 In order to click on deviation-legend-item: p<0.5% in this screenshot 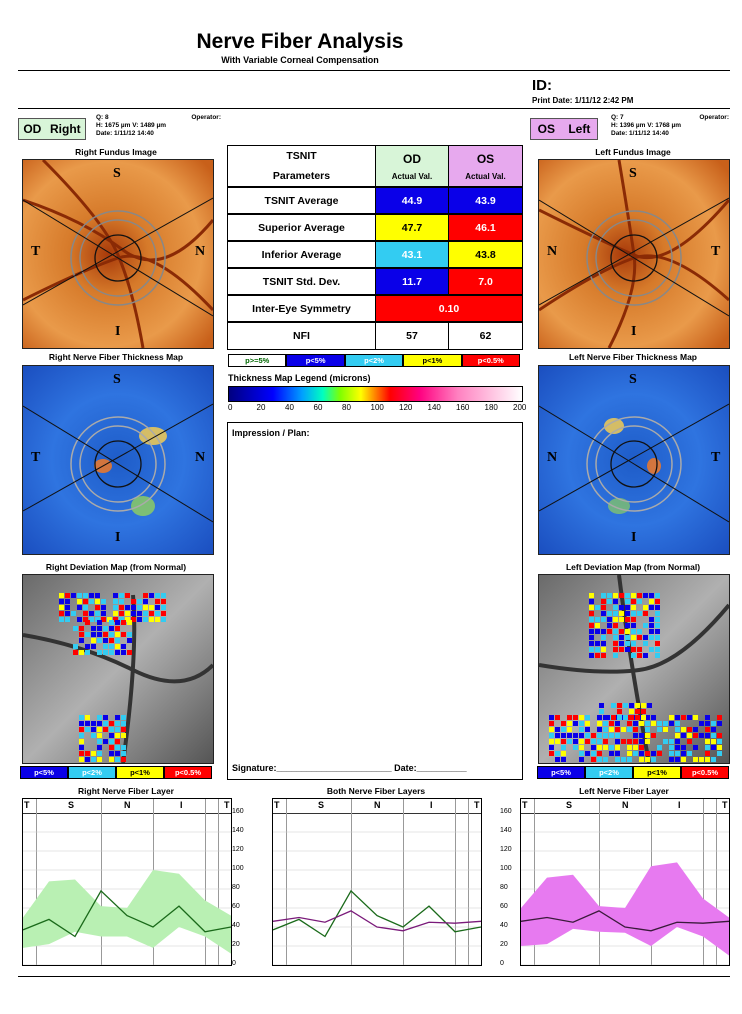, I will do `click(188, 772)`.